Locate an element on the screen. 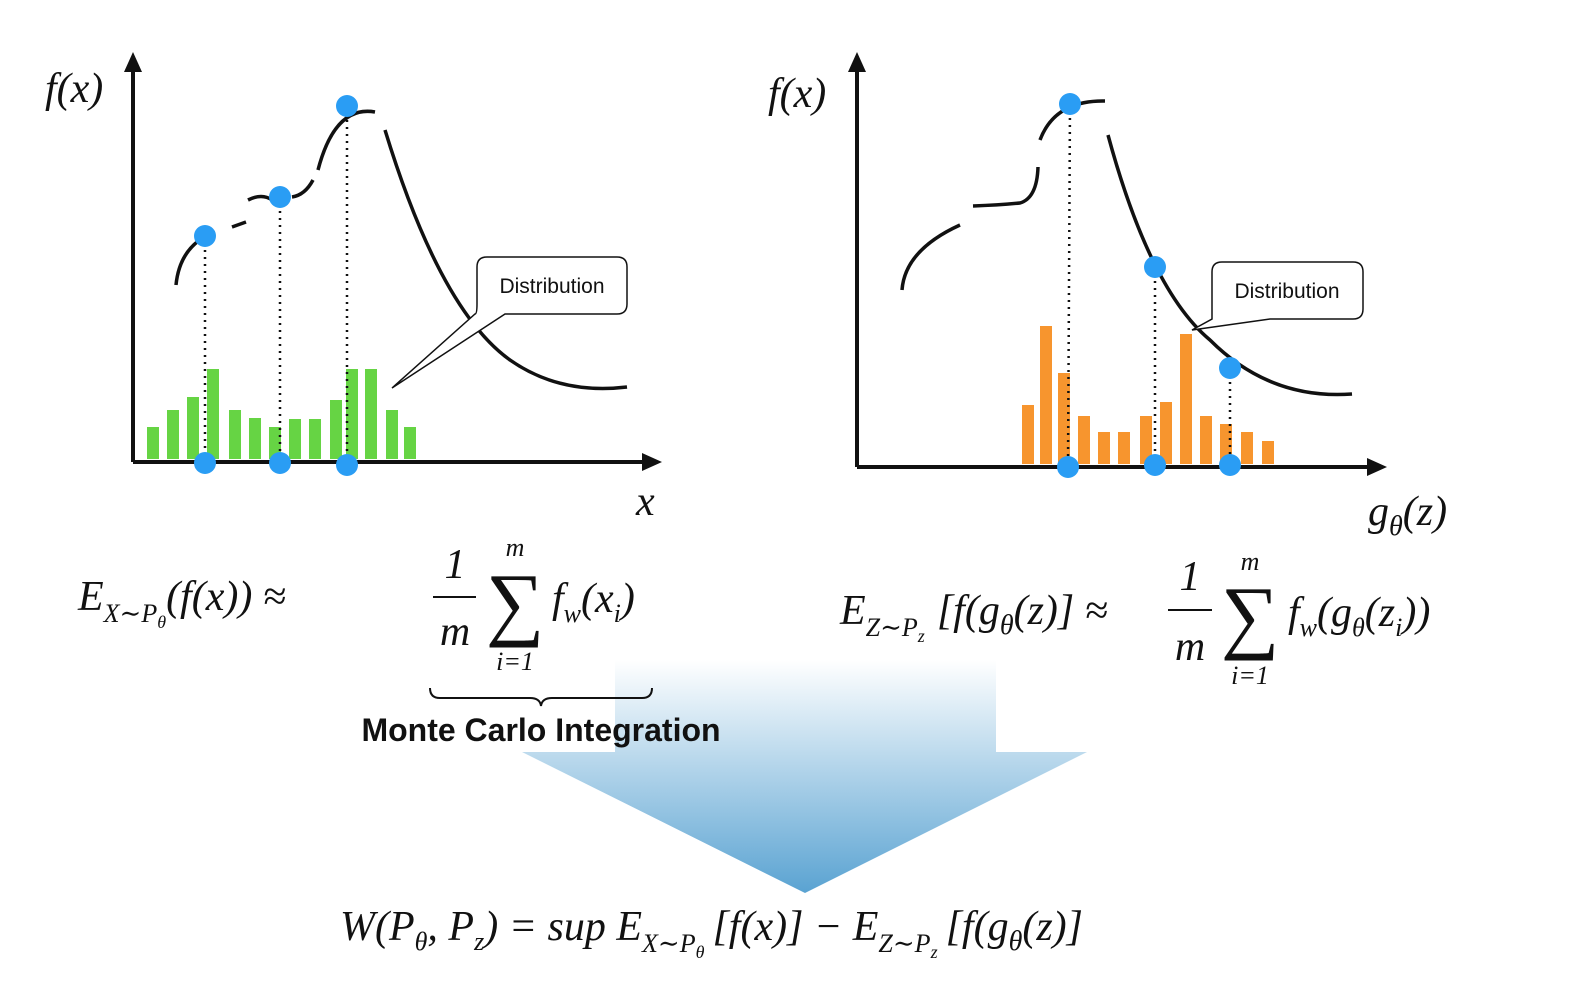 Image resolution: width=1574 pixels, height=1008 pixels. part: (z)] is located at coordinates (1052, 927).